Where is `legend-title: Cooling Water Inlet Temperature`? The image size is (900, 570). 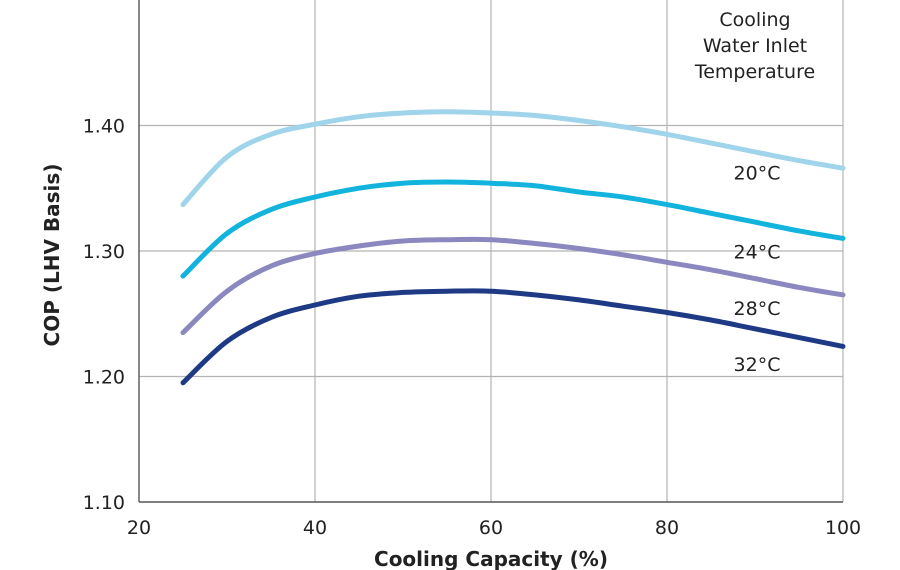
legend-title: Cooling Water Inlet Temperature is located at coordinates (754, 46).